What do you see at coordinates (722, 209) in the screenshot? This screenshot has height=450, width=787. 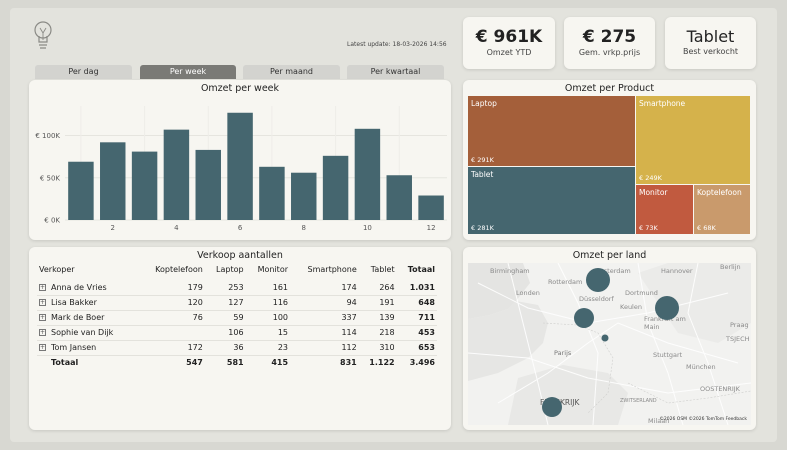 I see `treemap-tile-koptelefoon: Koptelefoon € 68K` at bounding box center [722, 209].